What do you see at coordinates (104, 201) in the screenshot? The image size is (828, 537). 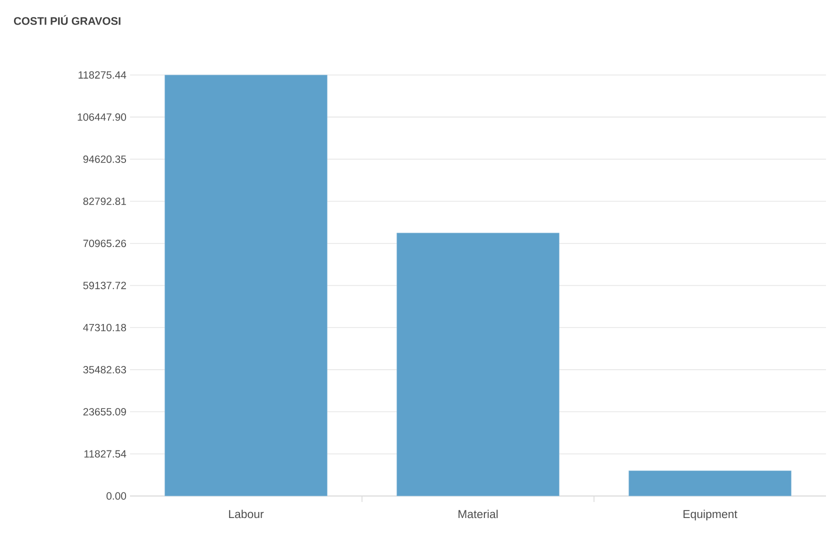 I see `y-tick-label: 82792.81` at bounding box center [104, 201].